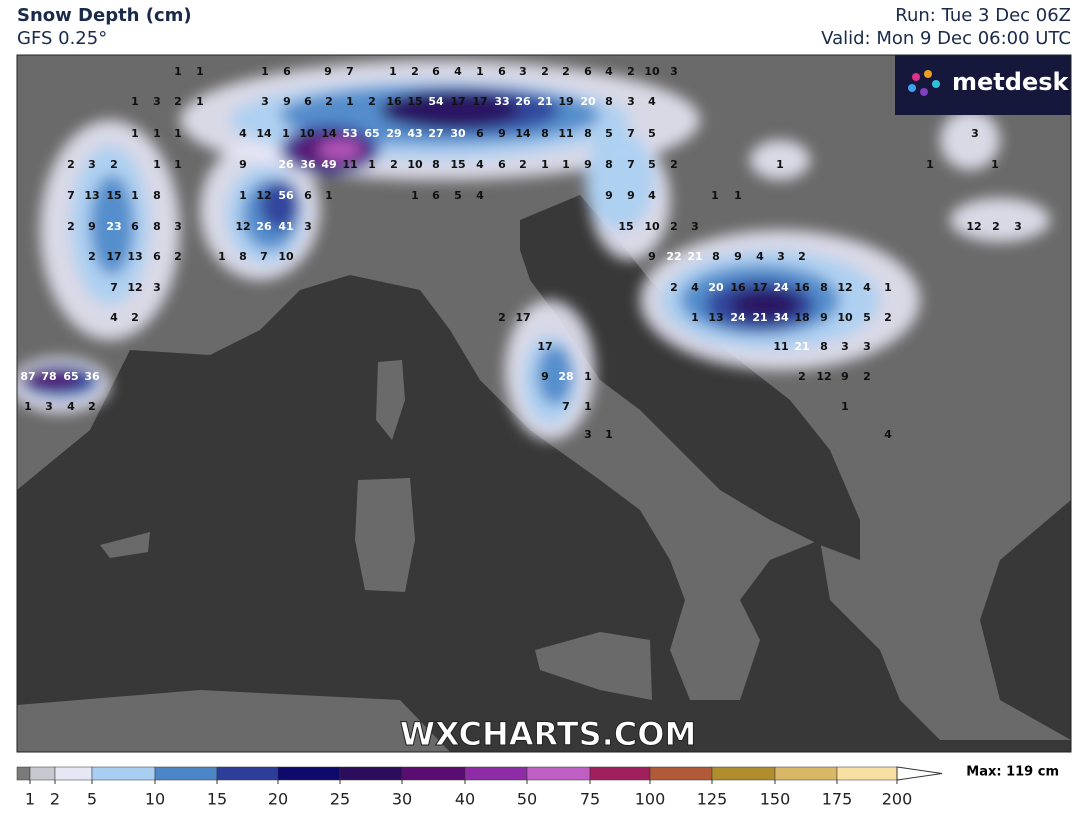 This screenshot has width=1088, height=828. I want to click on colorbar-label: 5, so click(92, 799).